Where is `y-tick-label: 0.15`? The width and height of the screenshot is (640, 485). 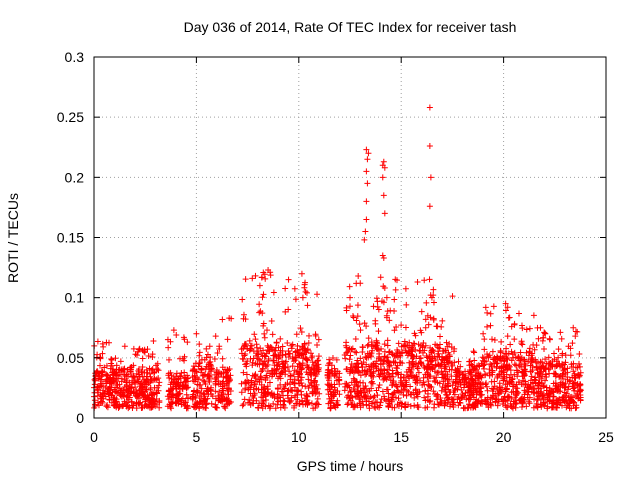 y-tick-label: 0.15 is located at coordinates (70, 238).